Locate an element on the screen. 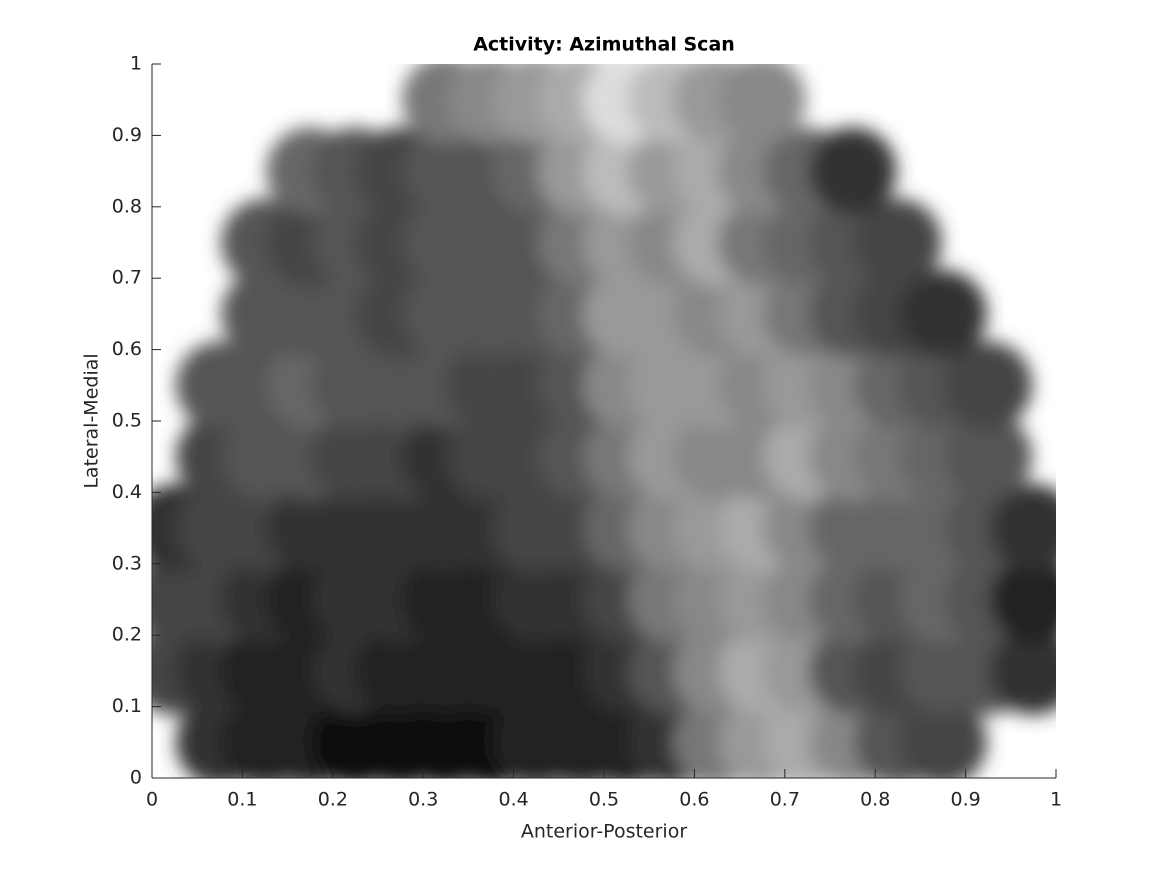 The image size is (1167, 879). y-tick-label: 0.8 is located at coordinates (127, 206).